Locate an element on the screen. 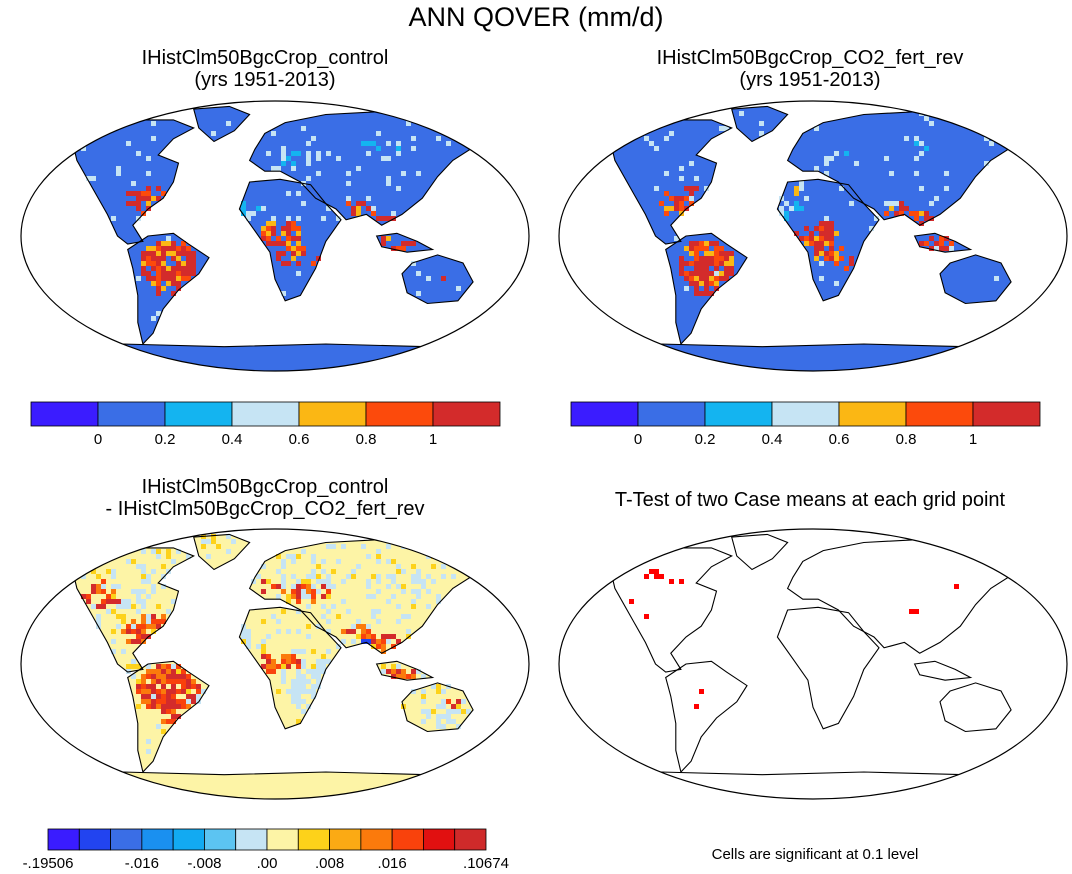 This screenshot has height=874, width=1072. landmass-eurasia is located at coordinates (902, 596).